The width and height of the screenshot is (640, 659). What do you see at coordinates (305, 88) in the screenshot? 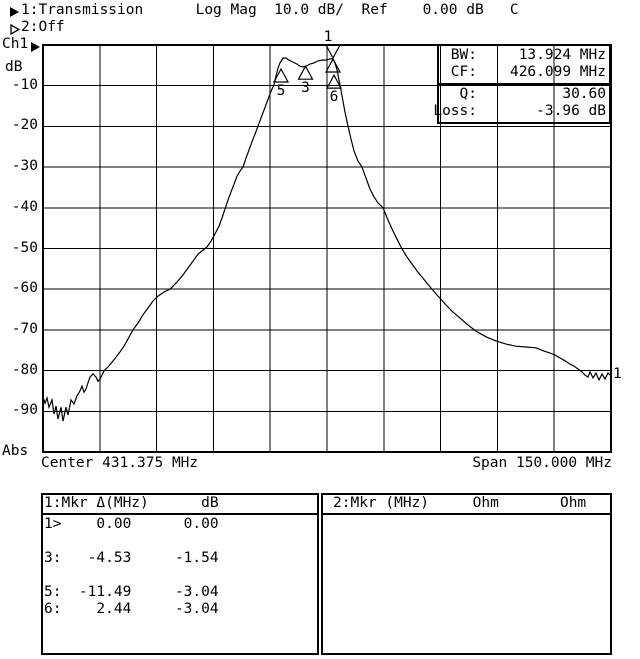
I see `marker-3-label: 3` at bounding box center [305, 88].